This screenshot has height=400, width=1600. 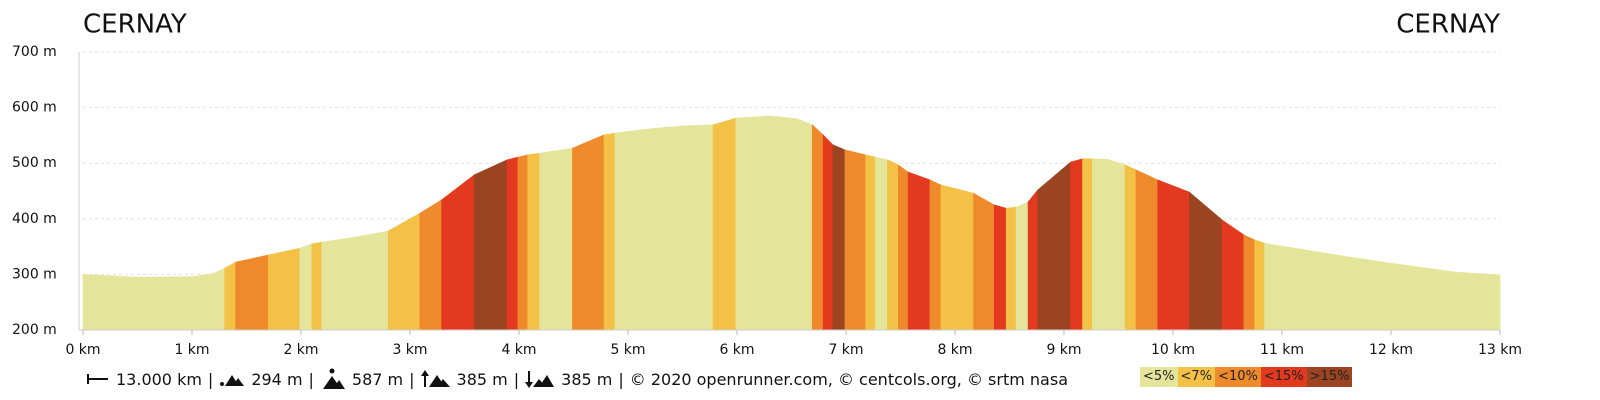 I want to click on legend-entry: <15%, so click(x=1283, y=377).